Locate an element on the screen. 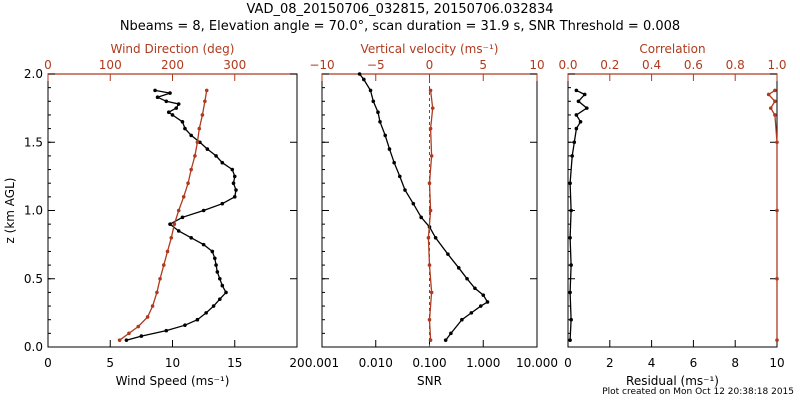 This screenshot has width=800, height=400. panel-2-series-1-line is located at coordinates (424, 207).